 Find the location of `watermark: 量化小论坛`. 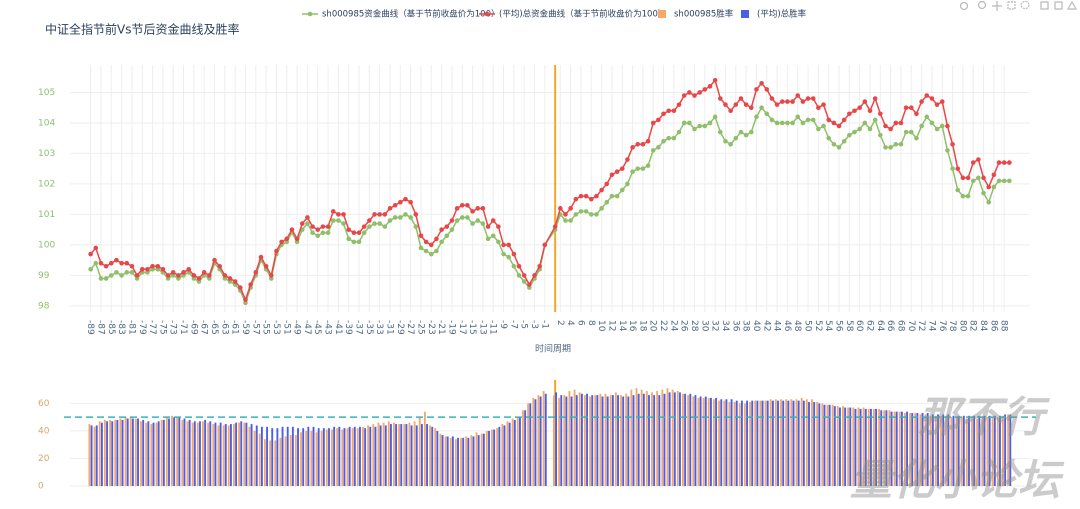

watermark: 量化小论坛 is located at coordinates (957, 480).